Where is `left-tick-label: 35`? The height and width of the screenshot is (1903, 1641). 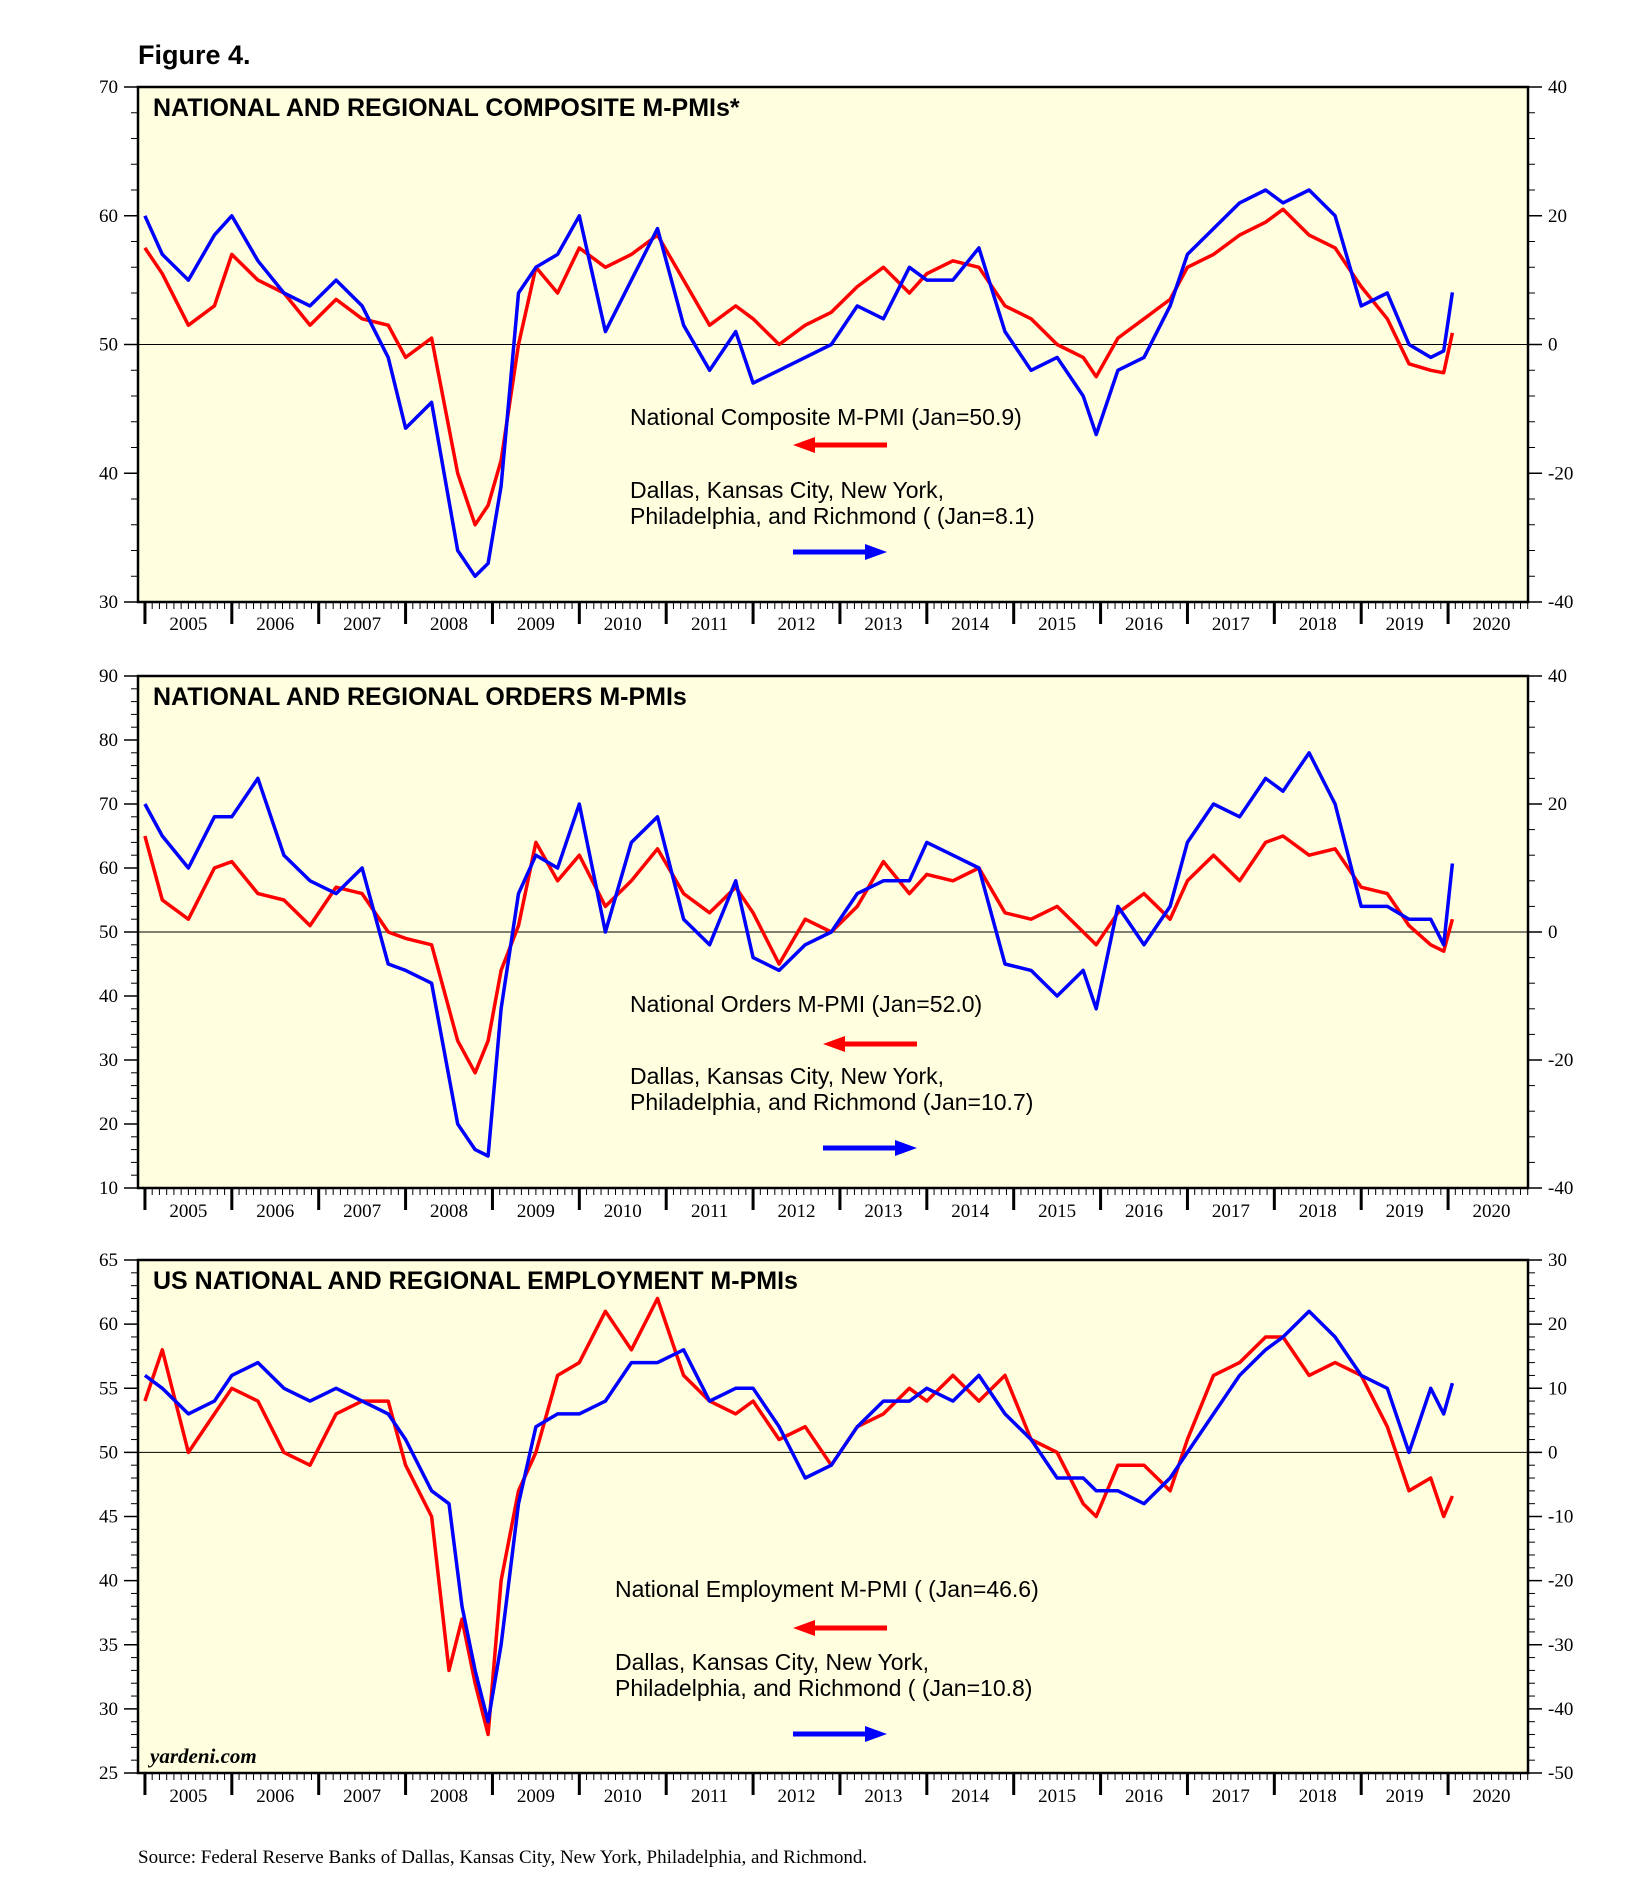
left-tick-label: 35 is located at coordinates (108, 1645).